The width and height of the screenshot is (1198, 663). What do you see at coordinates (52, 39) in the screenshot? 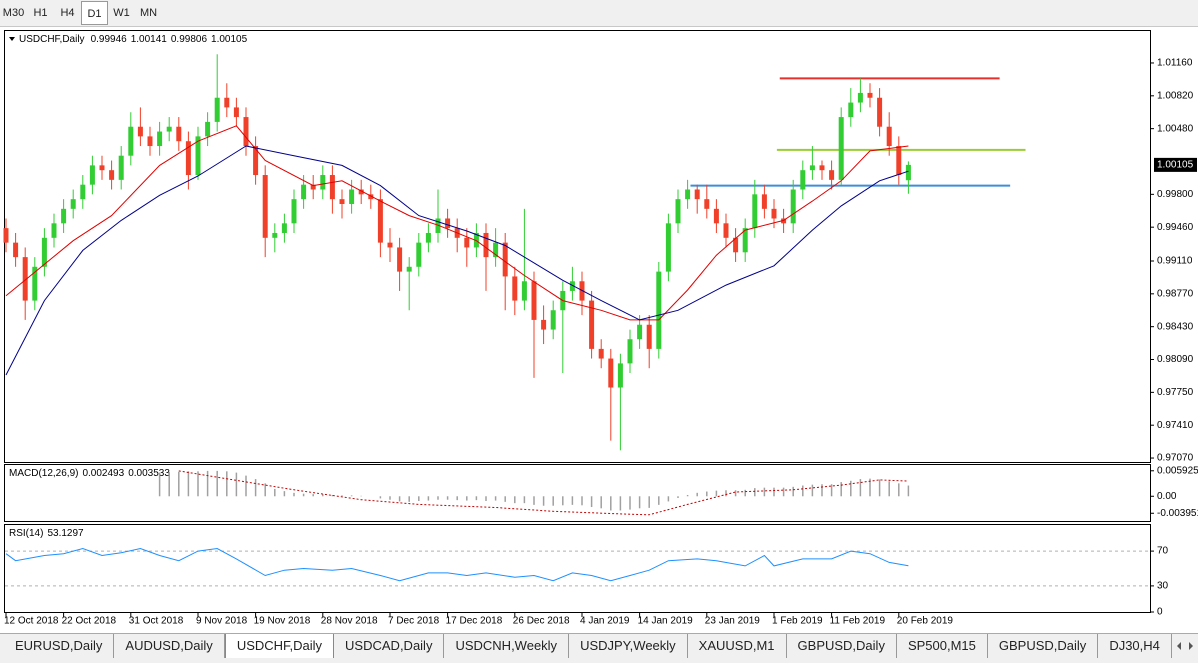
I see `symbol: USDCHF,Daily` at bounding box center [52, 39].